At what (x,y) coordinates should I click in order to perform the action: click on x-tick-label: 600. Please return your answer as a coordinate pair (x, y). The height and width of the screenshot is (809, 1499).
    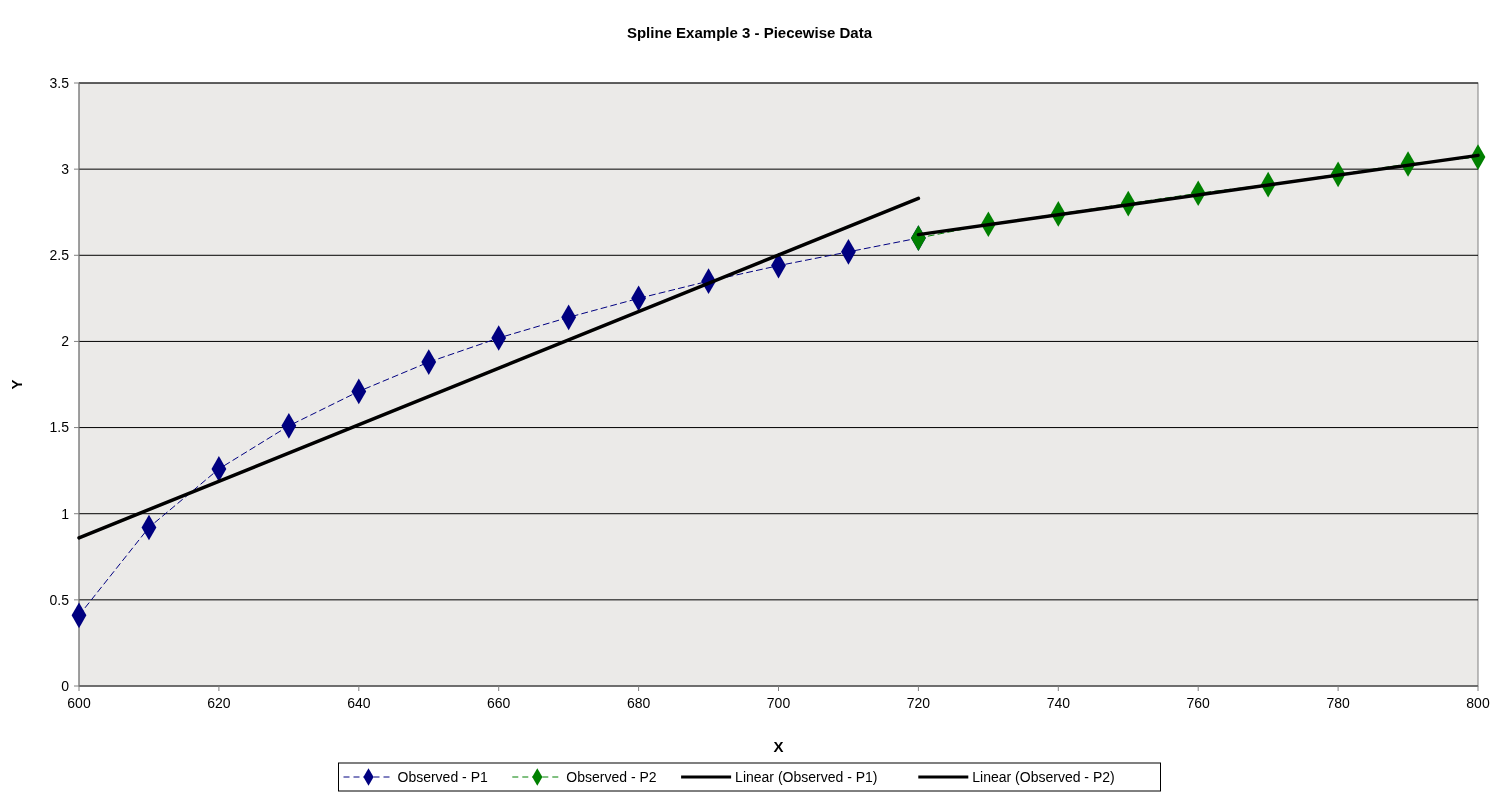
    Looking at the image, I should click on (79, 703).